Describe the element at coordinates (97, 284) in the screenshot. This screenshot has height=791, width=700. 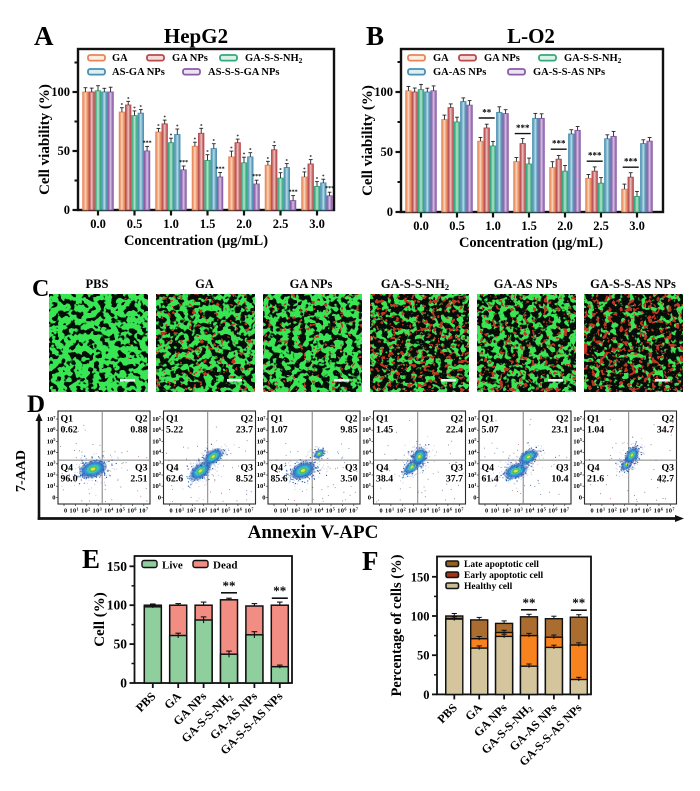
I see `svg-text: PBS` at that location.